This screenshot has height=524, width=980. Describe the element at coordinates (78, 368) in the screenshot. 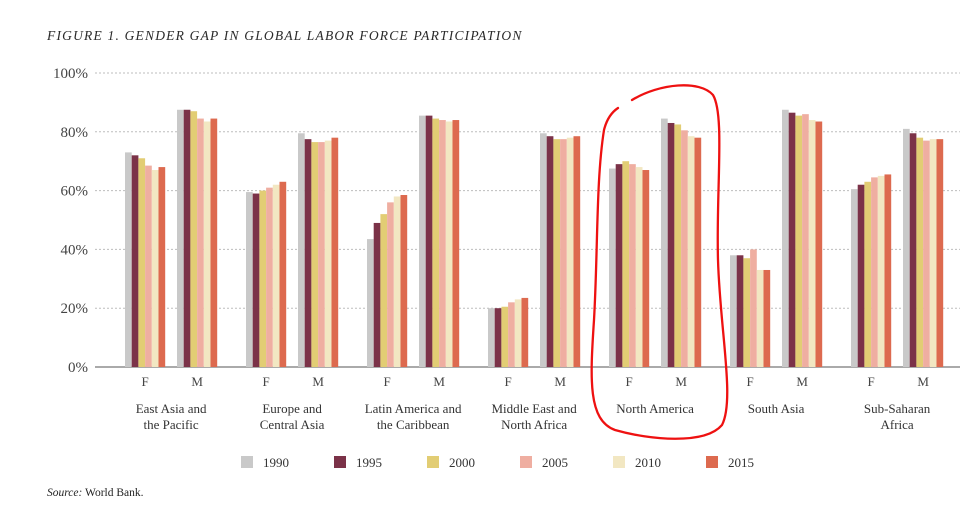

I see `y-tick-label: 0%` at that location.